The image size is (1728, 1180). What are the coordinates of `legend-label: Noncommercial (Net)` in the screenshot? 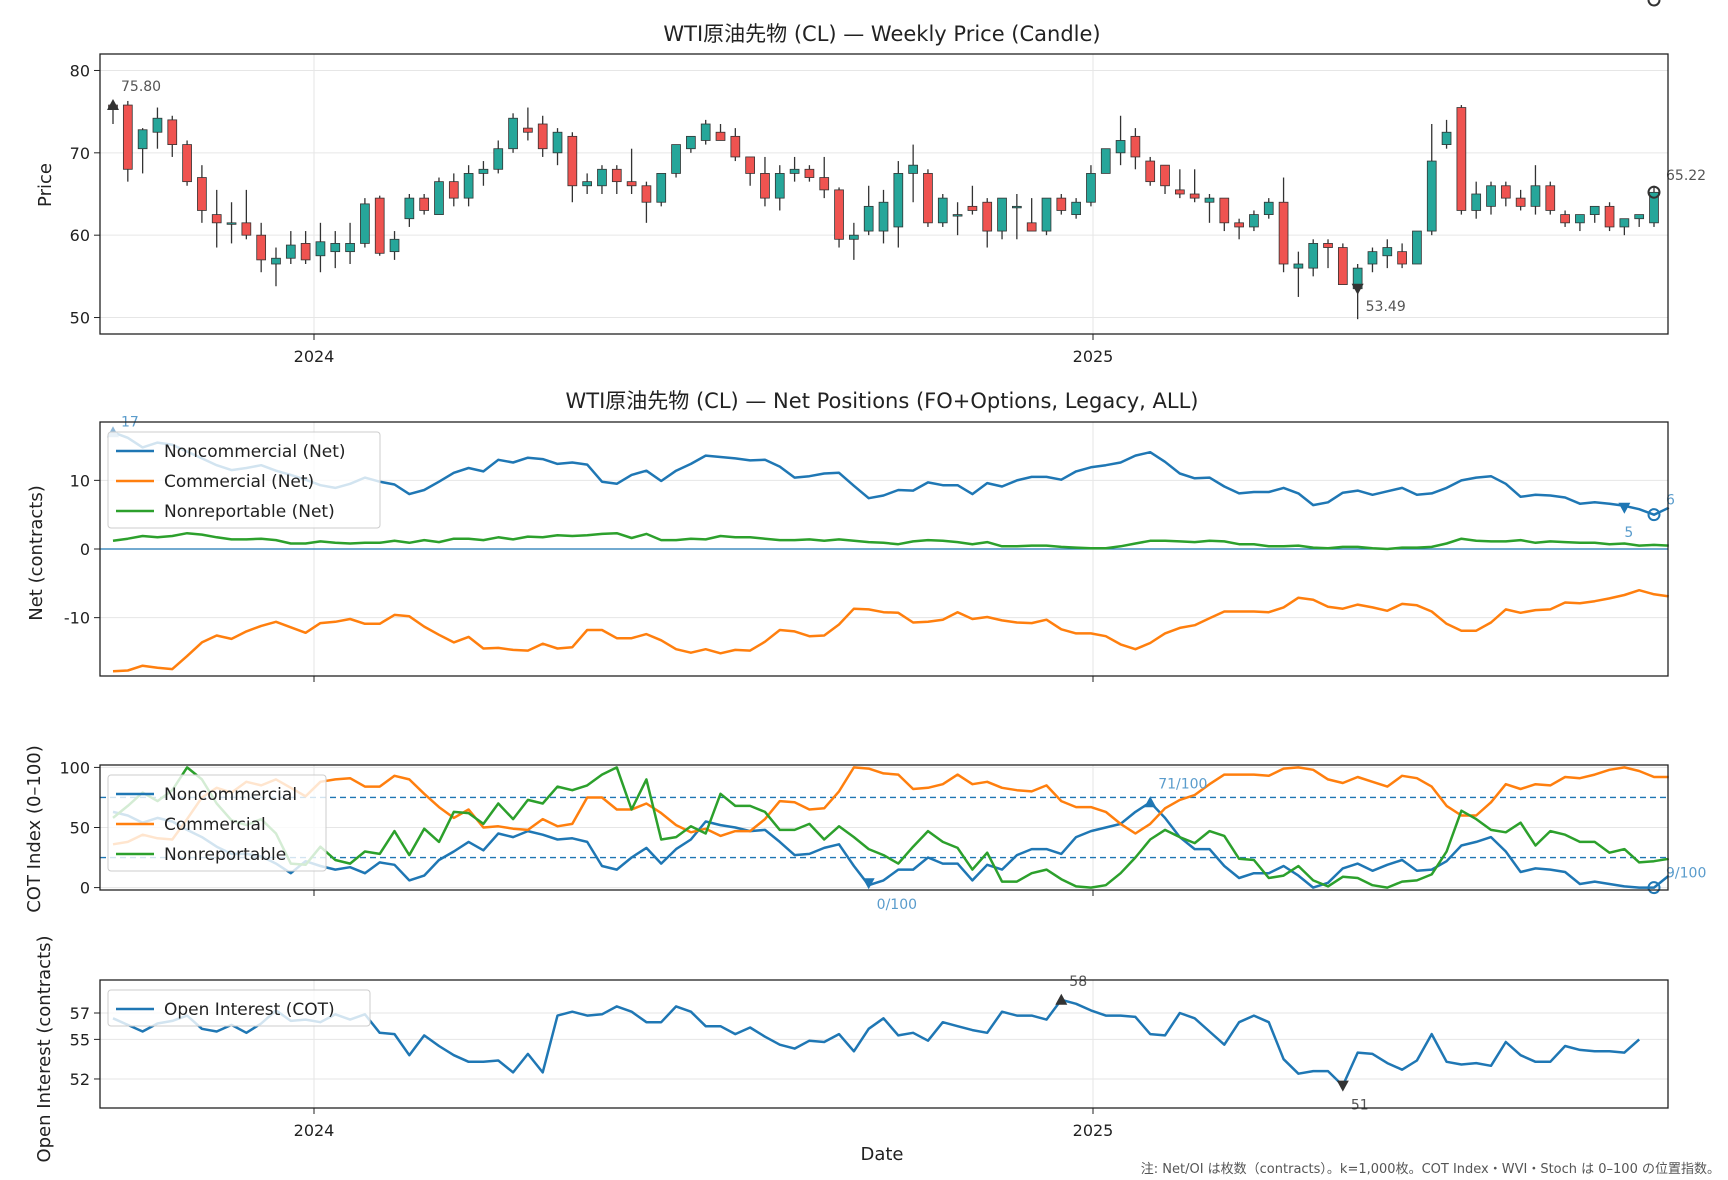 It's located at (255, 452).